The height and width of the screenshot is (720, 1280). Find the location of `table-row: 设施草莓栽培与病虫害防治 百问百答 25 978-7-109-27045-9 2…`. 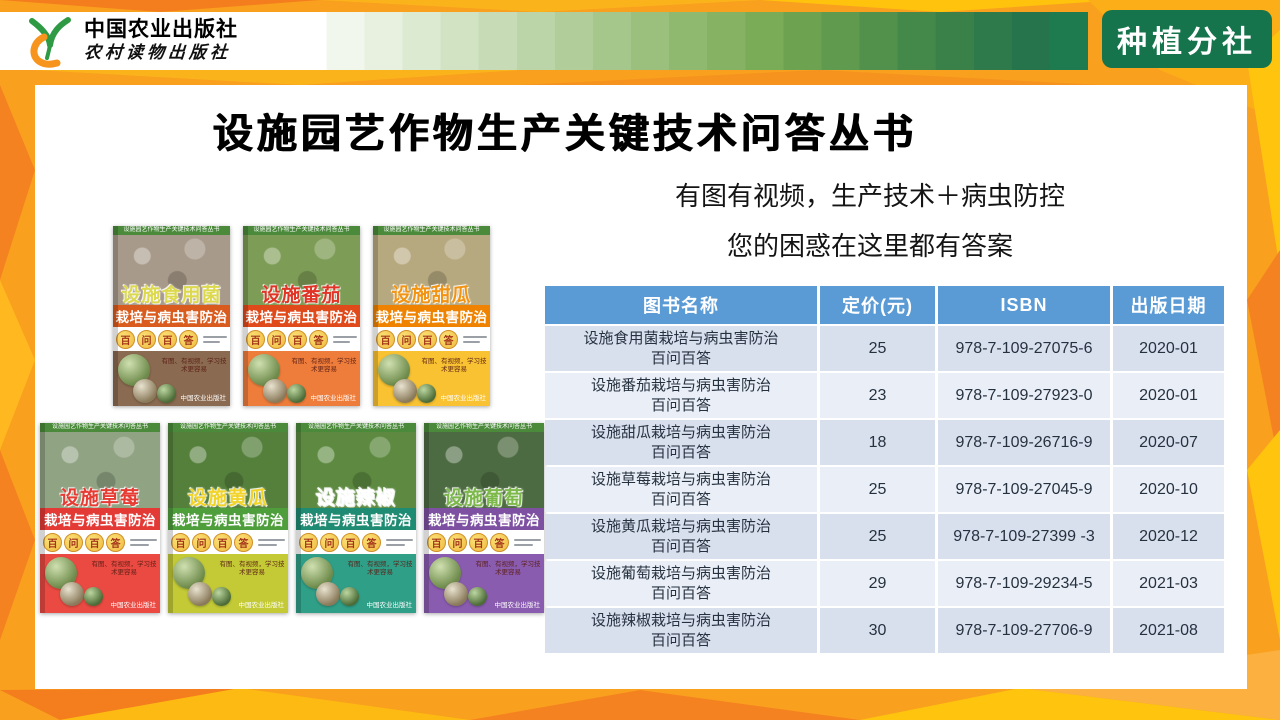

table-row: 设施草莓栽培与病虫害防治 百问百答 25 978-7-109-27045-9 2… is located at coordinates (886, 489).